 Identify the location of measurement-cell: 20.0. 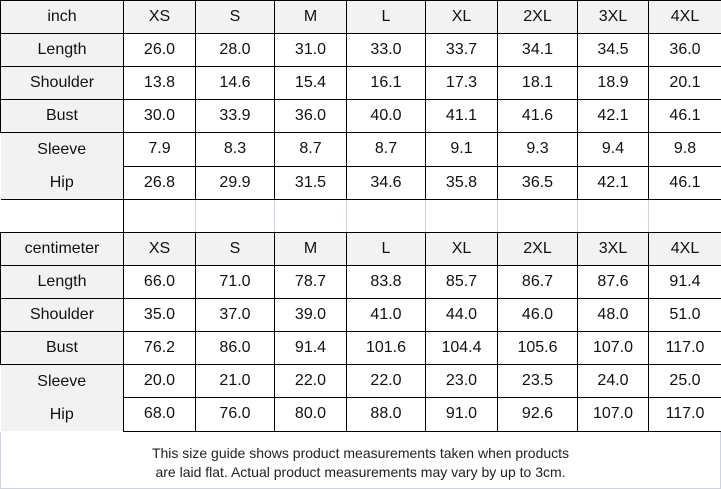
(160, 381).